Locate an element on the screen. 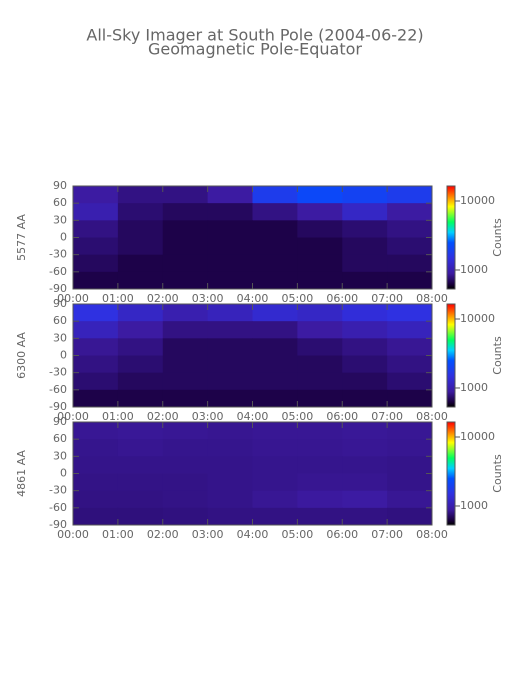  colorbar is located at coordinates (451, 473).